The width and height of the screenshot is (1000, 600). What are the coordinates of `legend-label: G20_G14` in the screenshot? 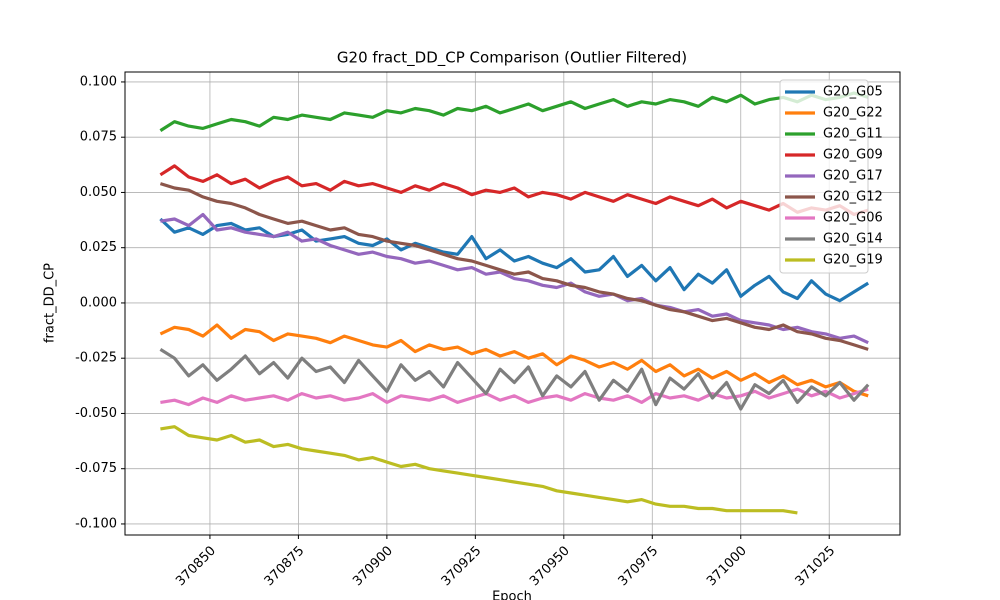 It's located at (853, 239).